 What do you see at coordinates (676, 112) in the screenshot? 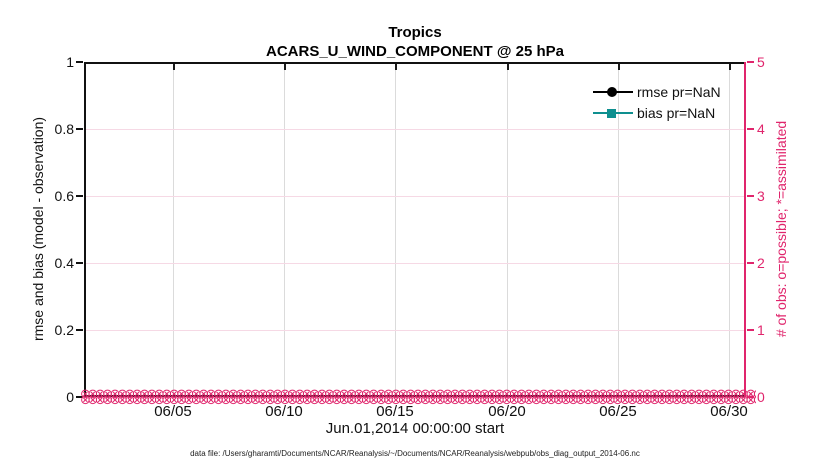
I see `legend-label-bias: bias pr=NaN` at bounding box center [676, 112].